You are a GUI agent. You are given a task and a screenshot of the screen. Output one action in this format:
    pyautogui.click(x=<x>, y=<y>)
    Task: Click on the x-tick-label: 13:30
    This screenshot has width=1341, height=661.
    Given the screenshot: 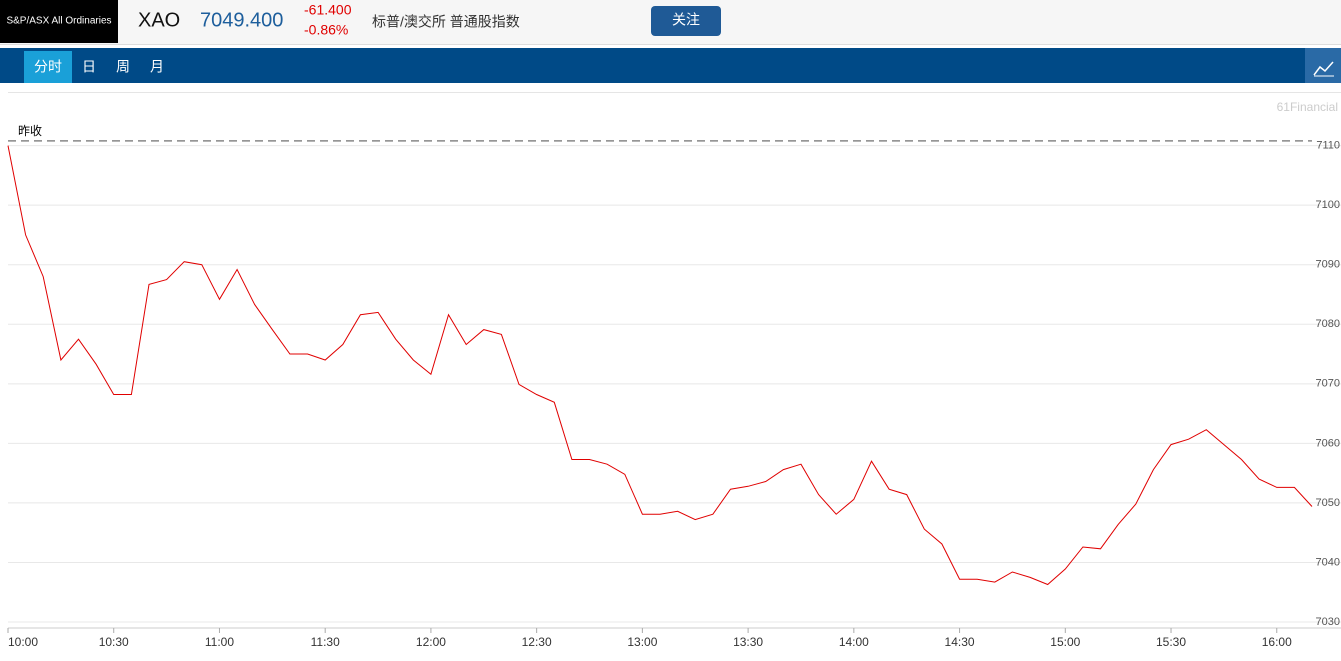 What is the action you would take?
    pyautogui.click(x=748, y=642)
    